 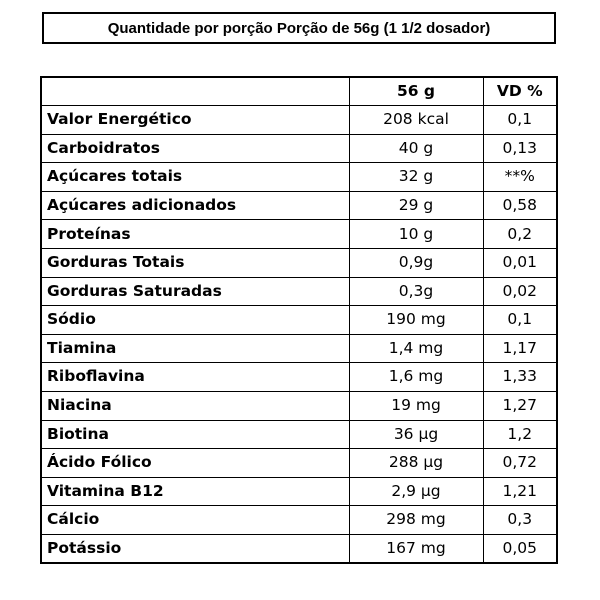 What do you see at coordinates (416, 263) in the screenshot?
I see `amount-cell: 0,9g` at bounding box center [416, 263].